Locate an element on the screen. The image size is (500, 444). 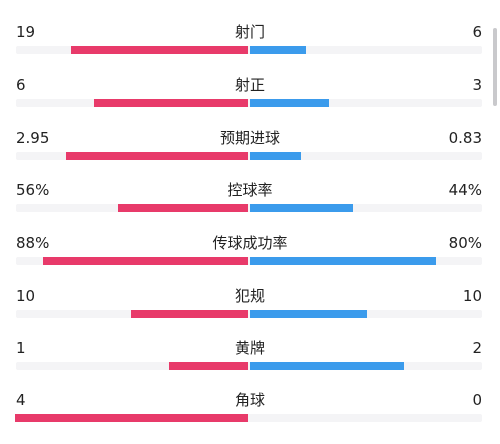
stat-row: 10 犯规 10 is located at coordinates (250, 313).